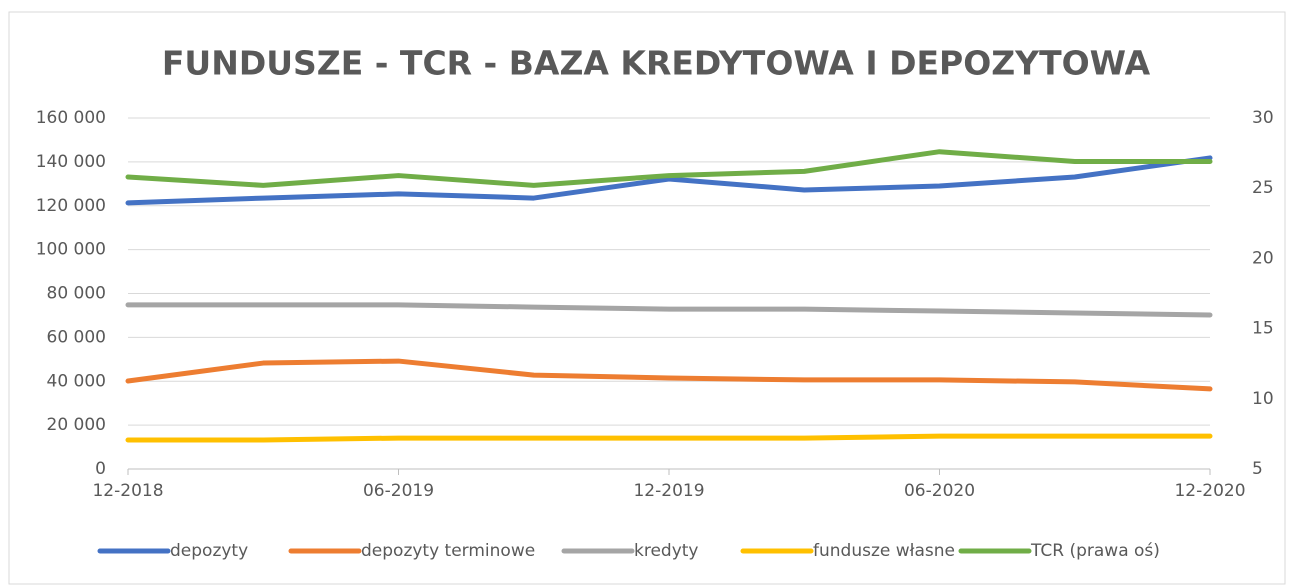 The image size is (1291, 587). Describe the element at coordinates (1209, 491) in the screenshot. I see `x-tick-label: 12-2020` at that location.